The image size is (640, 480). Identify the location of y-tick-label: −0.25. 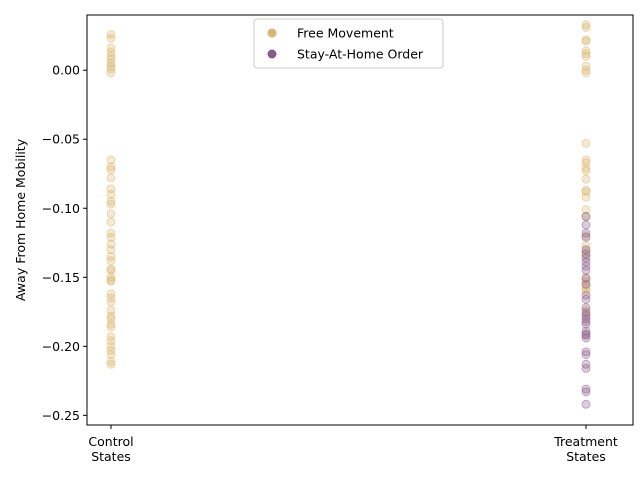
(61, 415).